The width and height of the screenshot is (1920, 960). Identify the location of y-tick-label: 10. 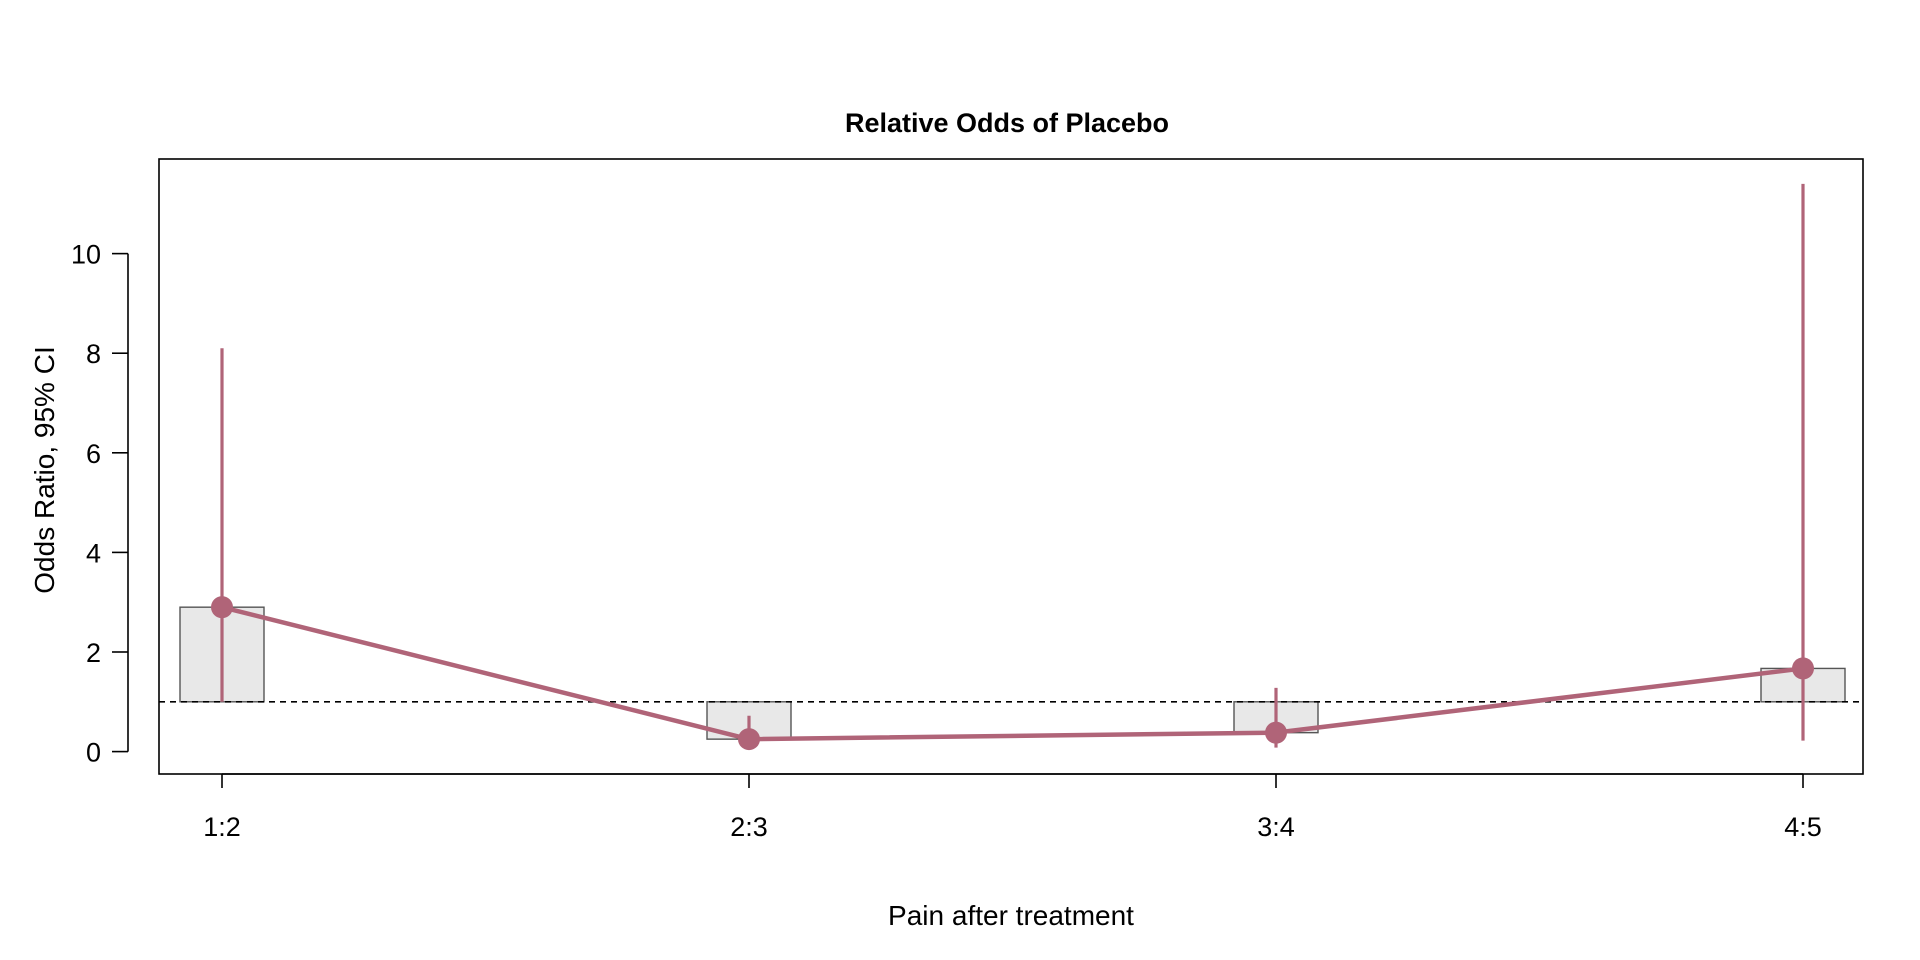
(86, 255).